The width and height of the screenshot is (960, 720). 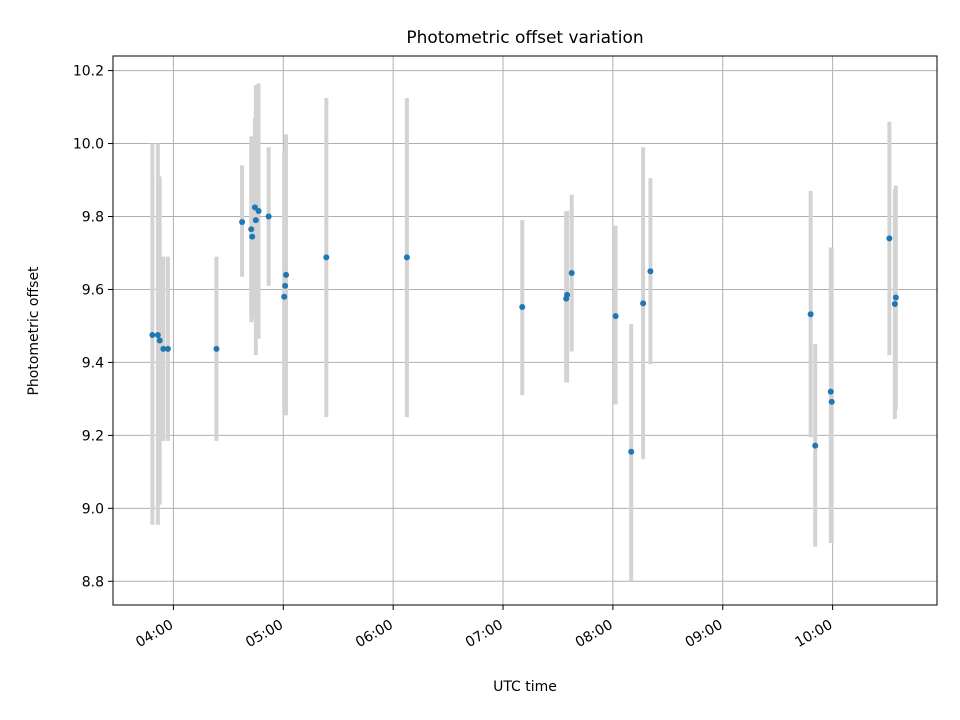 I want to click on x-tick-label: 05:00, so click(x=264, y=634).